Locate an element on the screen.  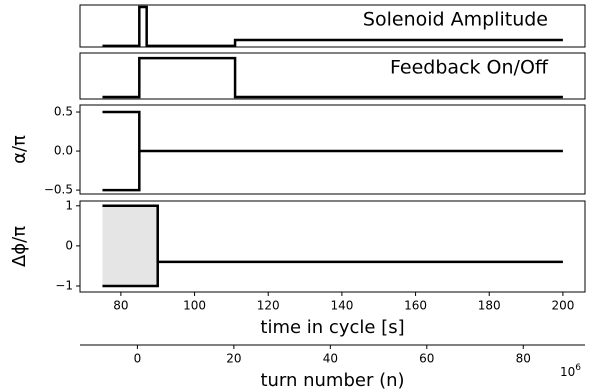
x-tick-label: 60 is located at coordinates (426, 359).